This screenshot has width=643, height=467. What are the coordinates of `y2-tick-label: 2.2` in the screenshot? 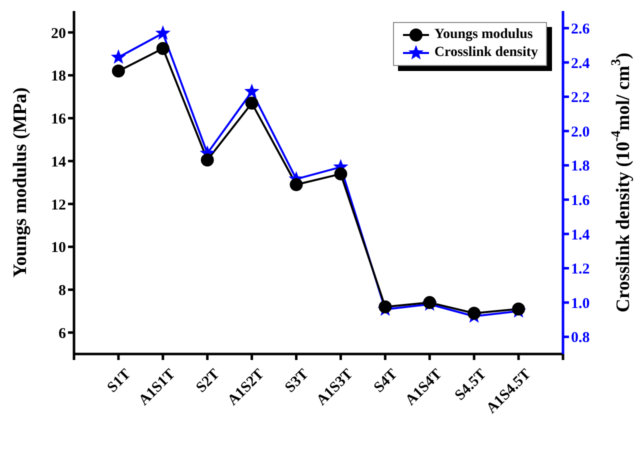 It's located at (580, 98).